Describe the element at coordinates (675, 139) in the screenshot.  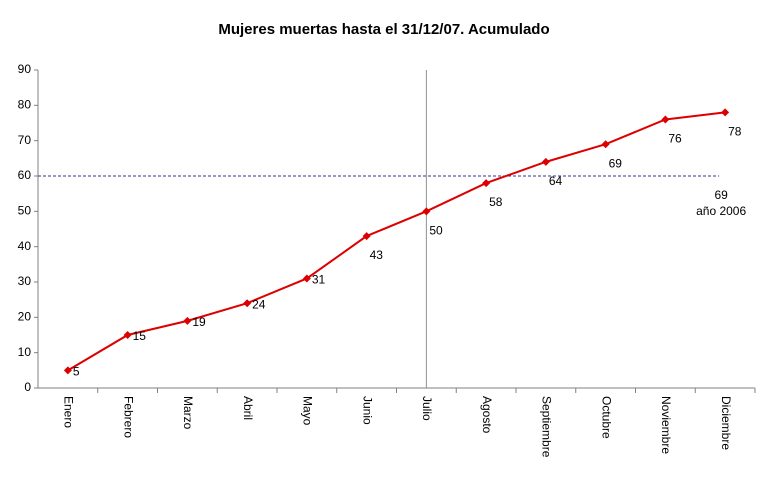
I see `data-label: 76` at that location.